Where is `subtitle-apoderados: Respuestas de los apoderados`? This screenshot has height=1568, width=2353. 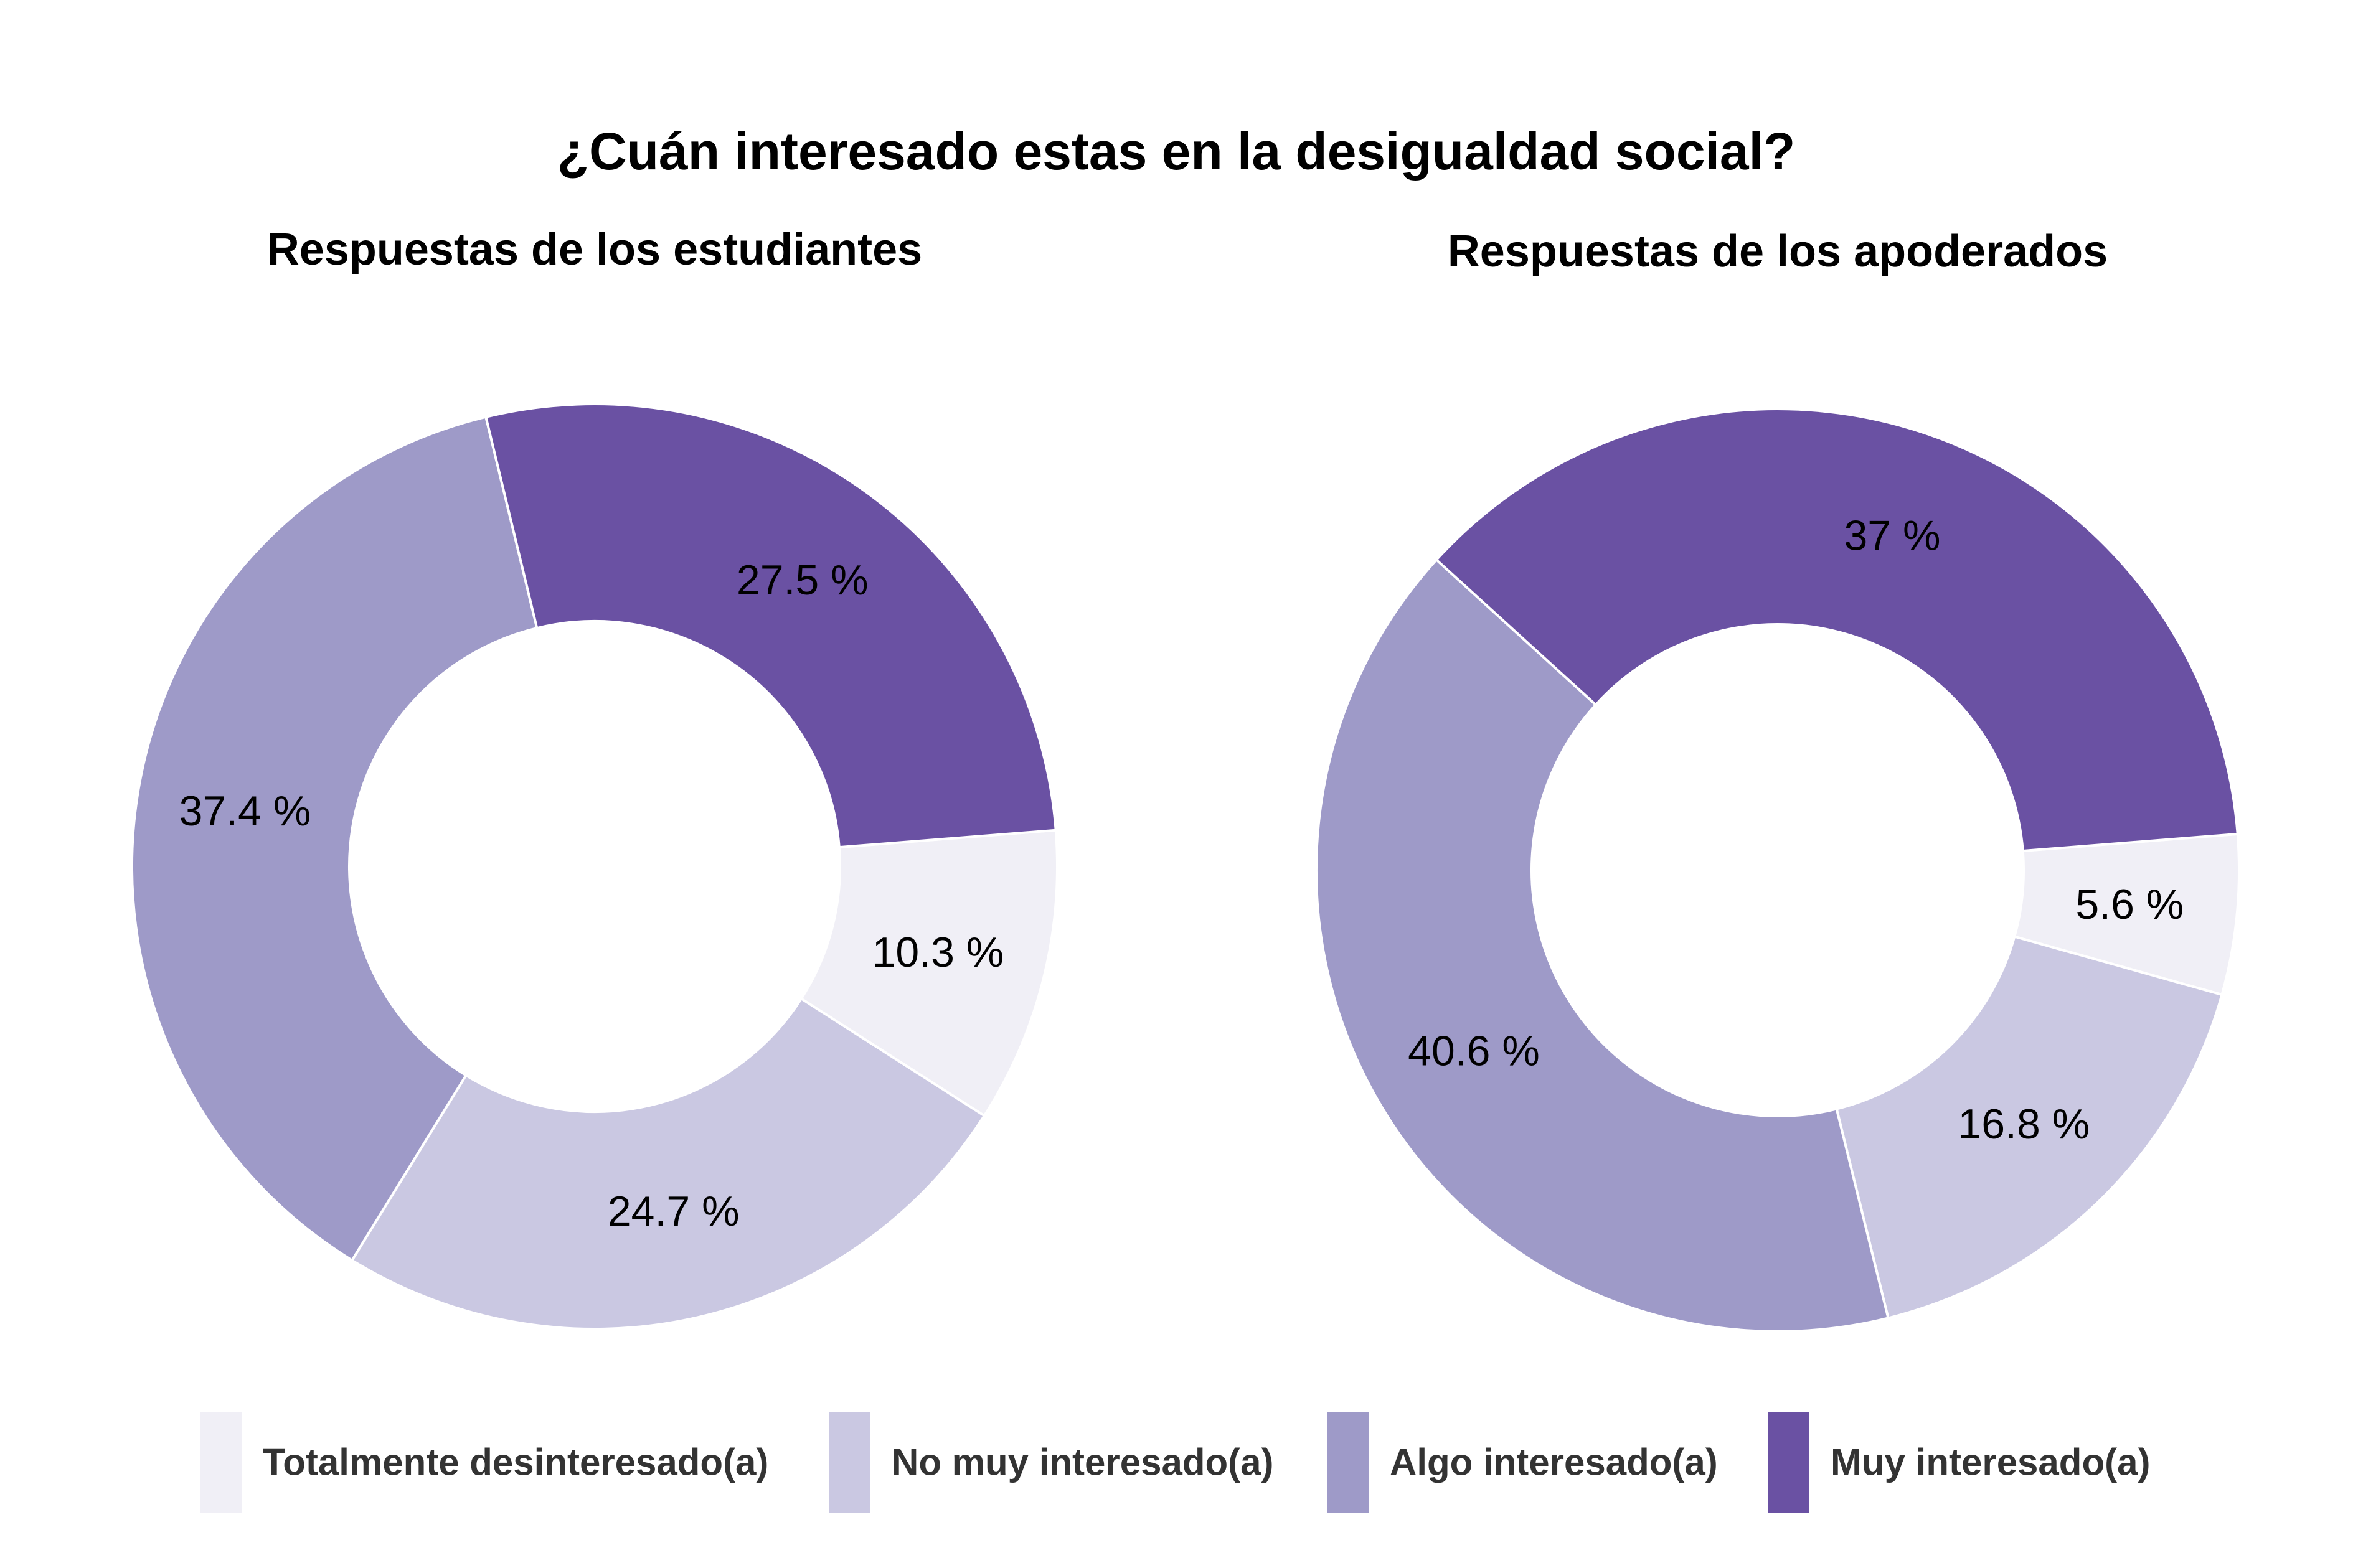
subtitle-apoderados: Respuestas de los apoderados is located at coordinates (1778, 251).